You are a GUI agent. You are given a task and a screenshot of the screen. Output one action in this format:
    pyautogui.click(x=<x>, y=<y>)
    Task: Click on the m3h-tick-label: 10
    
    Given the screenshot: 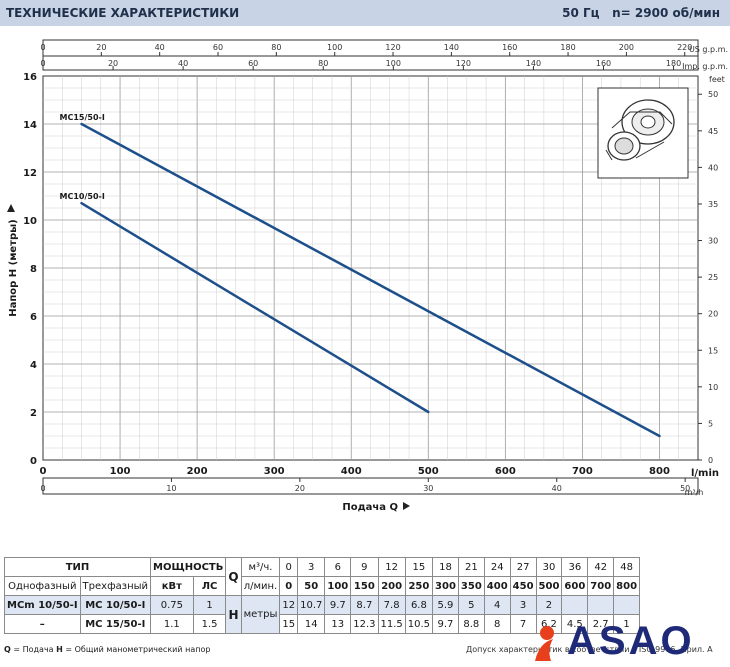 What is the action you would take?
    pyautogui.click(x=171, y=488)
    